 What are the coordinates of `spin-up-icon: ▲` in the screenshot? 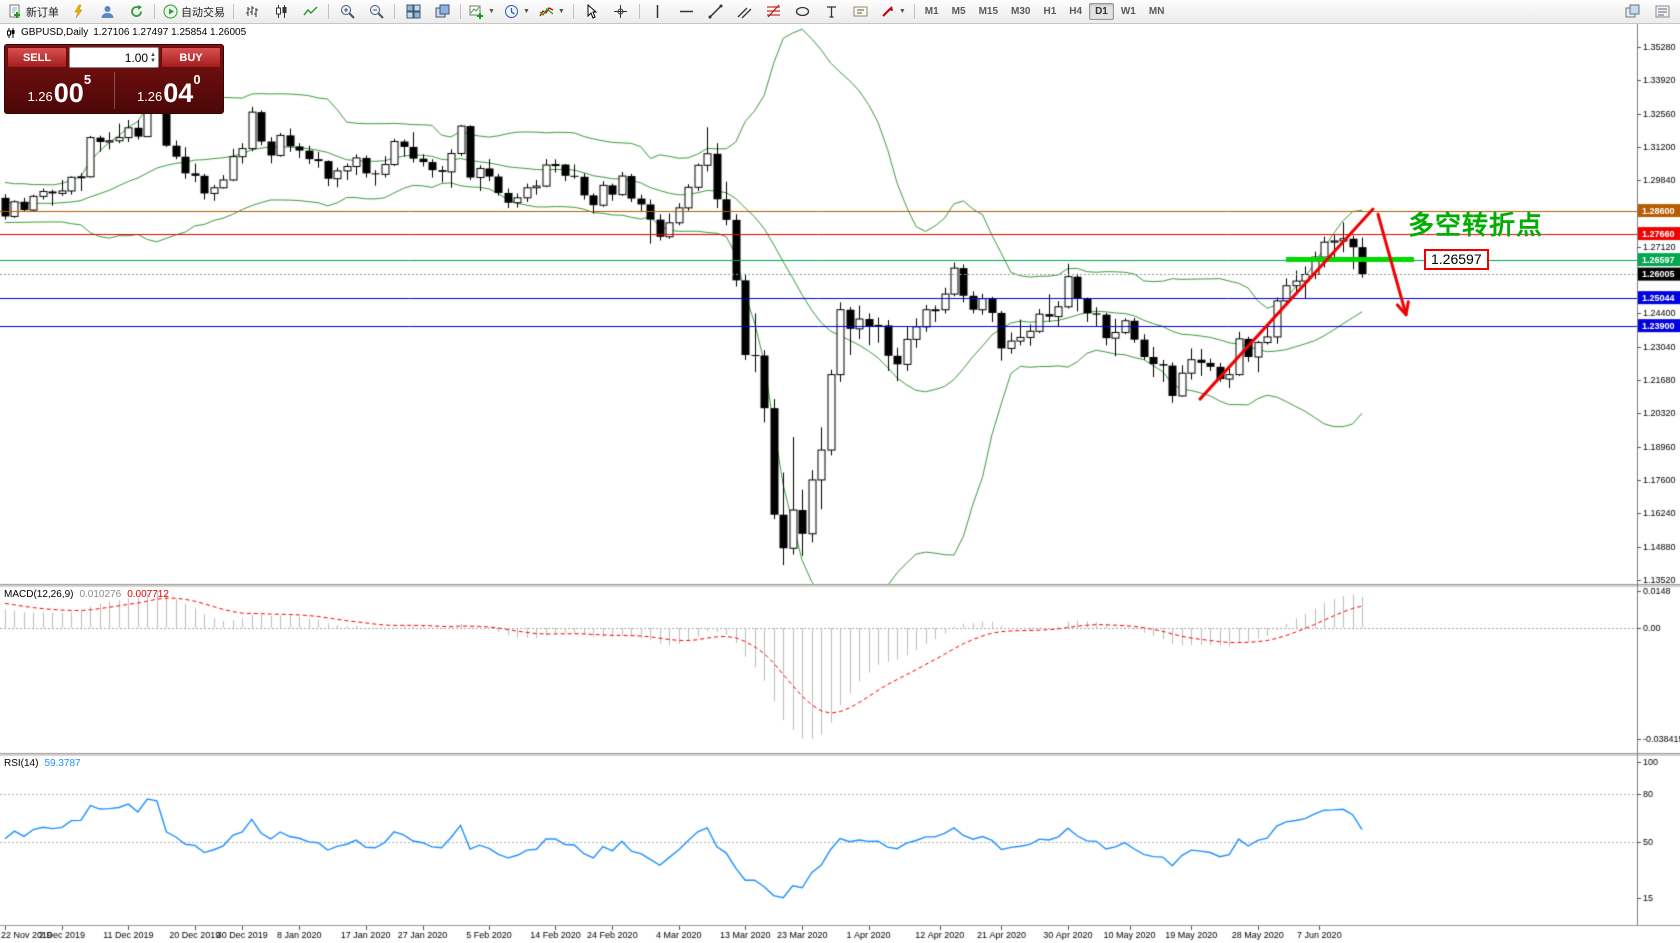 It's located at (153, 54).